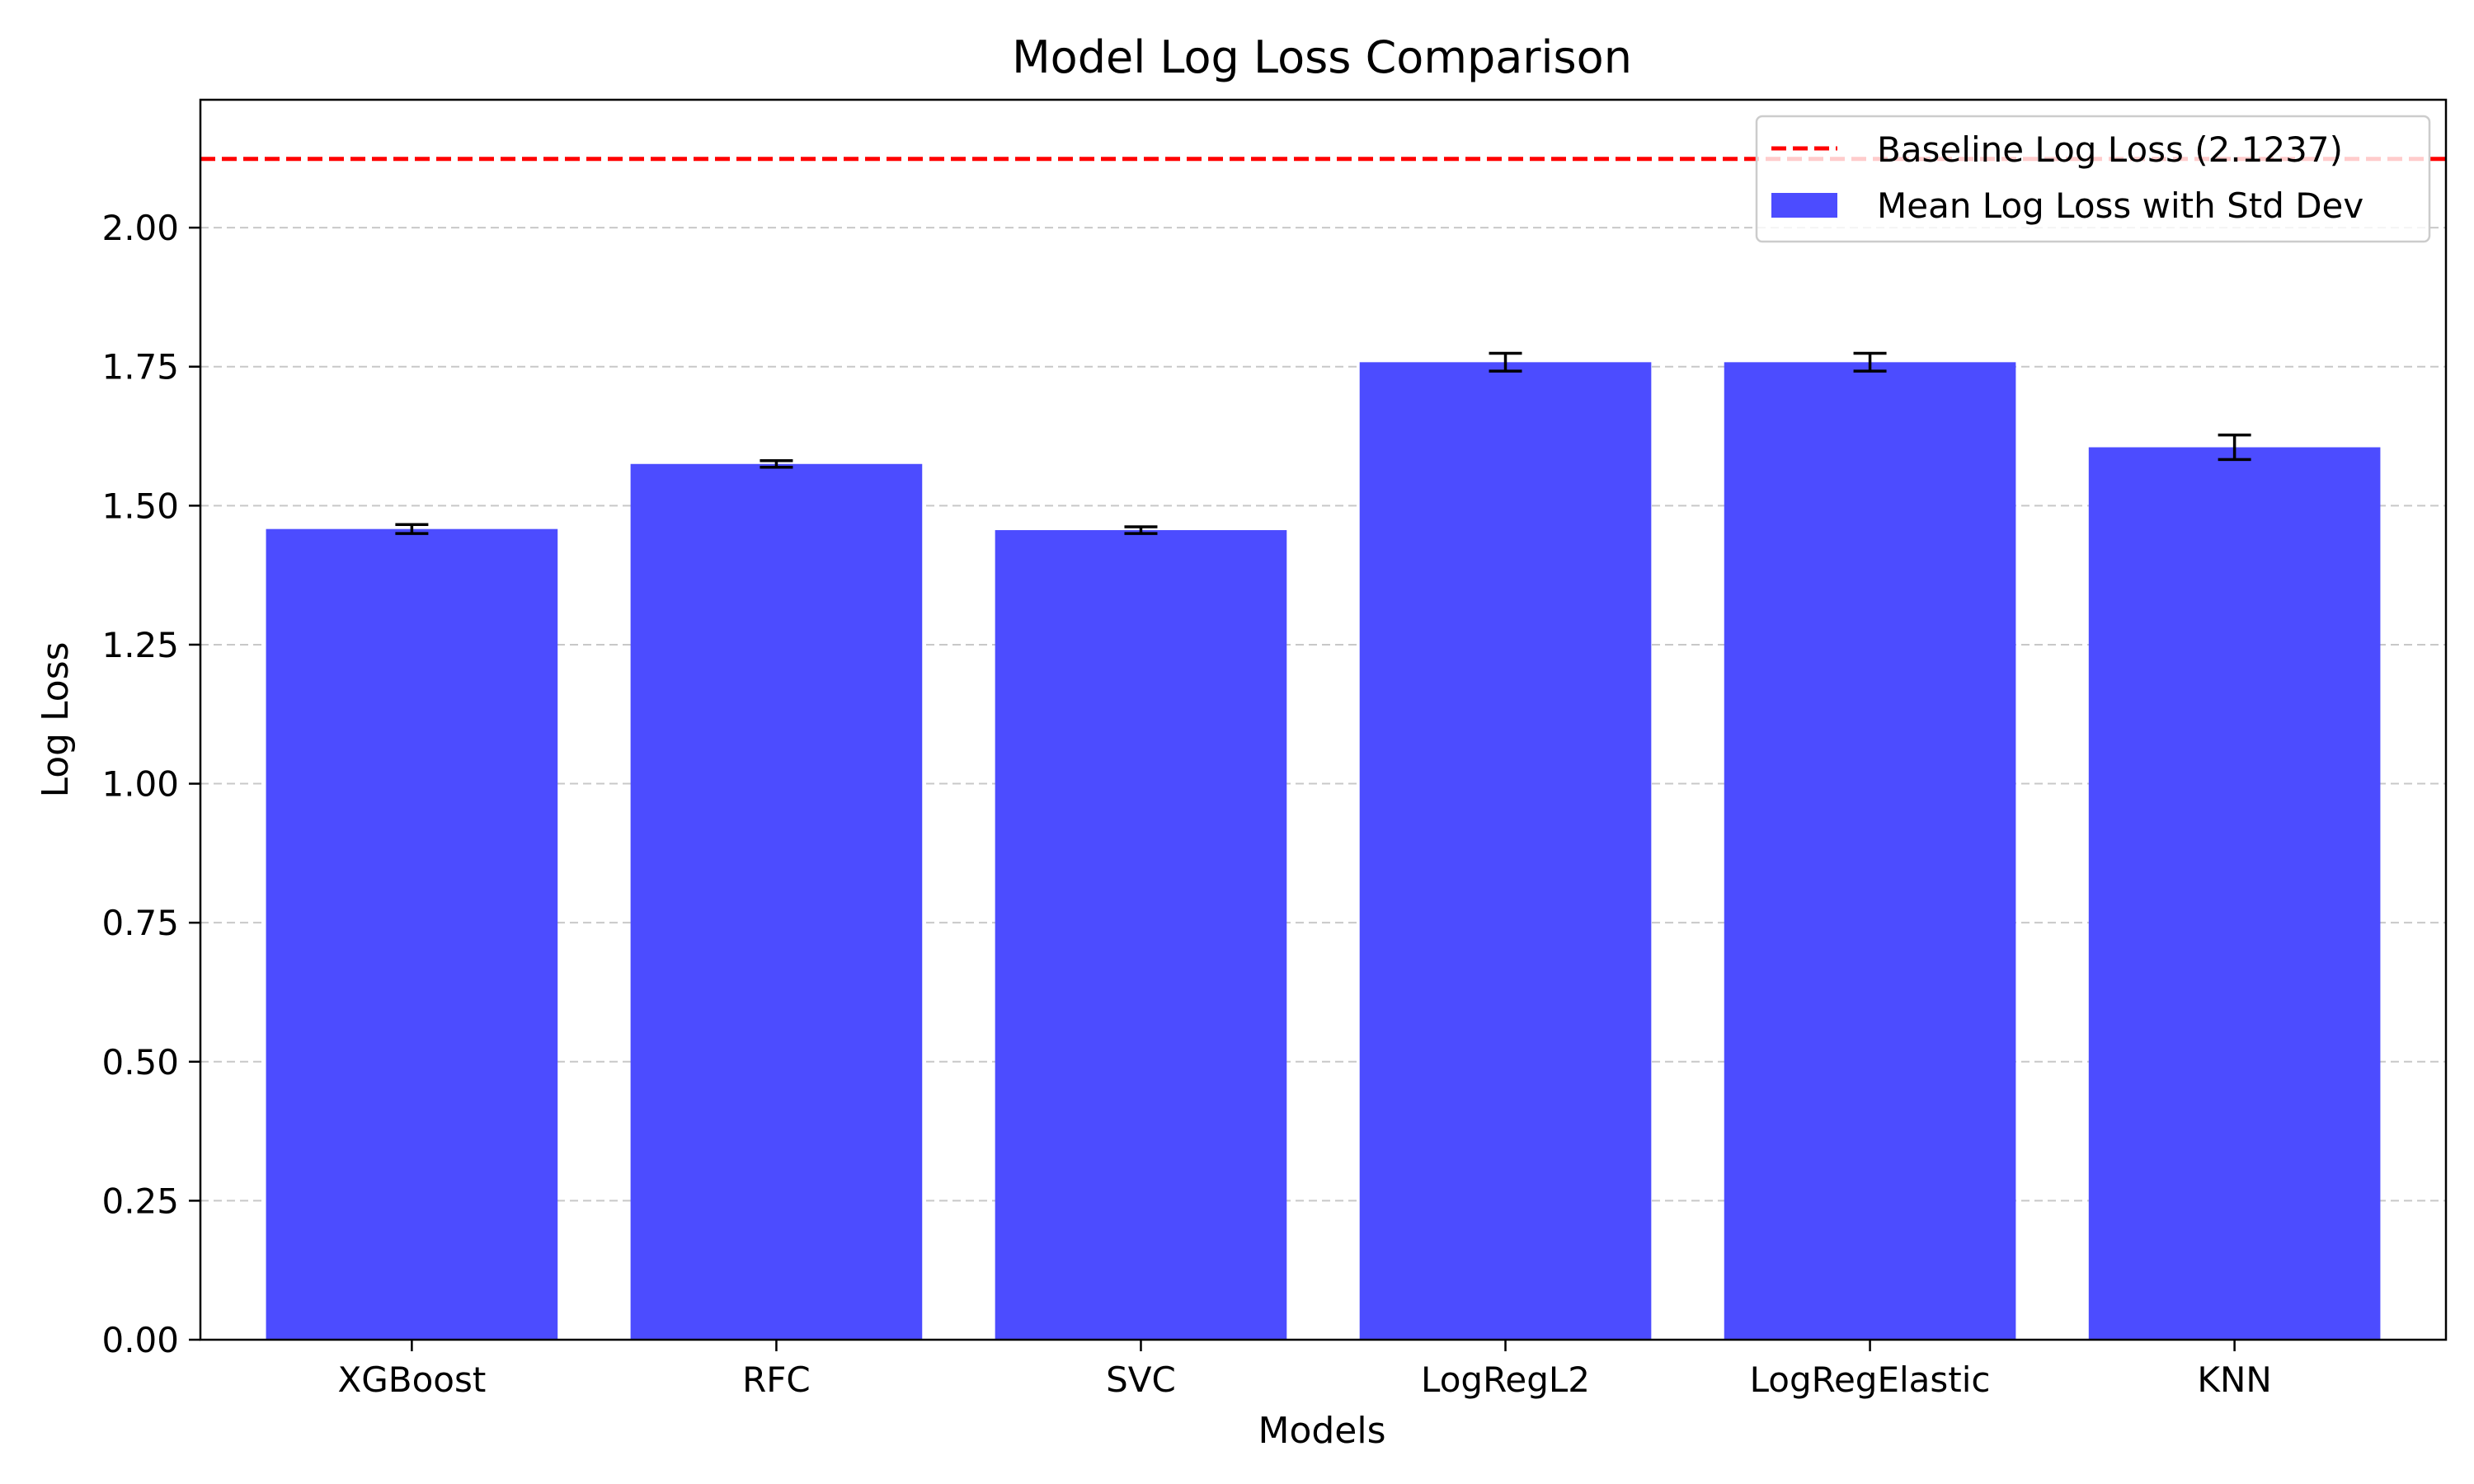 The image size is (2474, 1484). I want to click on y-tick-label: 1.25, so click(140, 645).